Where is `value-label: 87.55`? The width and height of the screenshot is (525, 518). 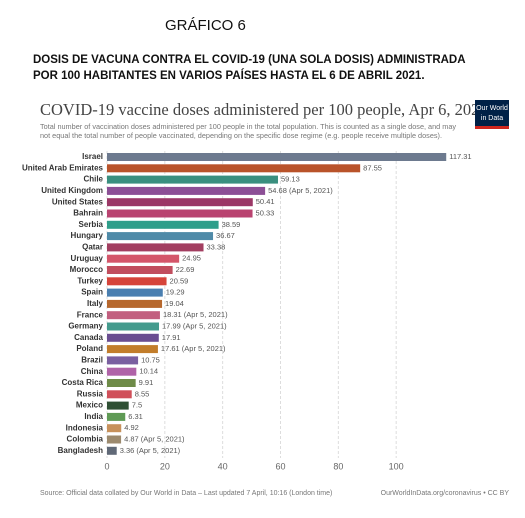 value-label: 87.55 is located at coordinates (372, 167).